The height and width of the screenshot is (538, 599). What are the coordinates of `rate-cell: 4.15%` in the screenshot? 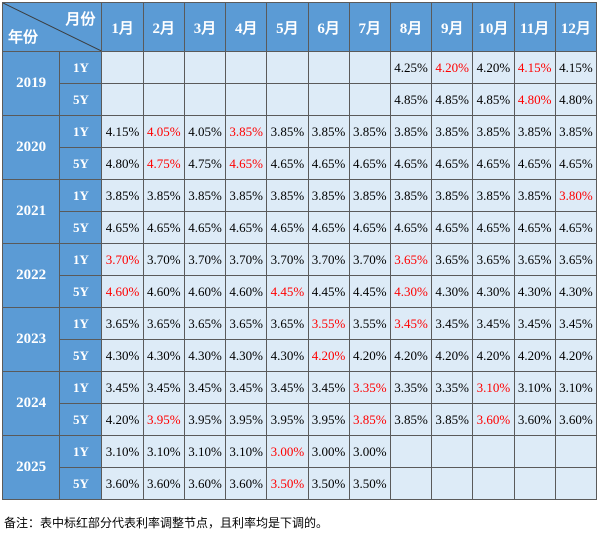 It's located at (122, 131).